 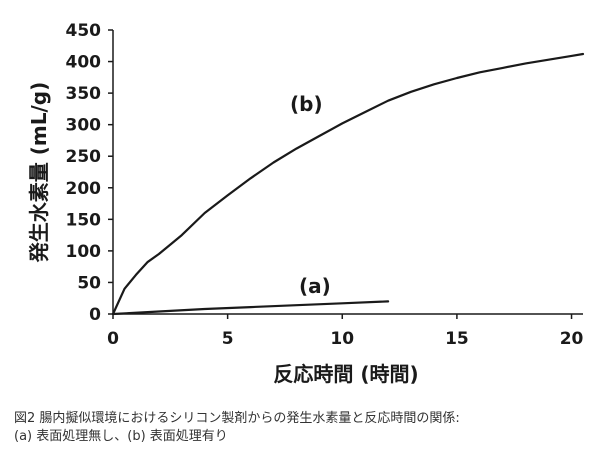 What do you see at coordinates (572, 339) in the screenshot?
I see `x-tick-label: 20` at bounding box center [572, 339].